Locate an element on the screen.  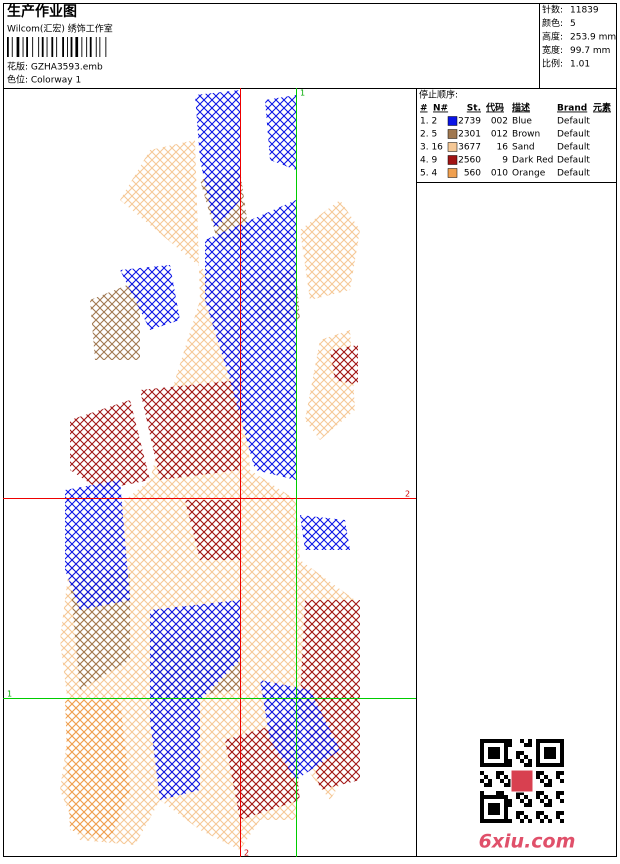
code: 9 is located at coordinates (505, 161).